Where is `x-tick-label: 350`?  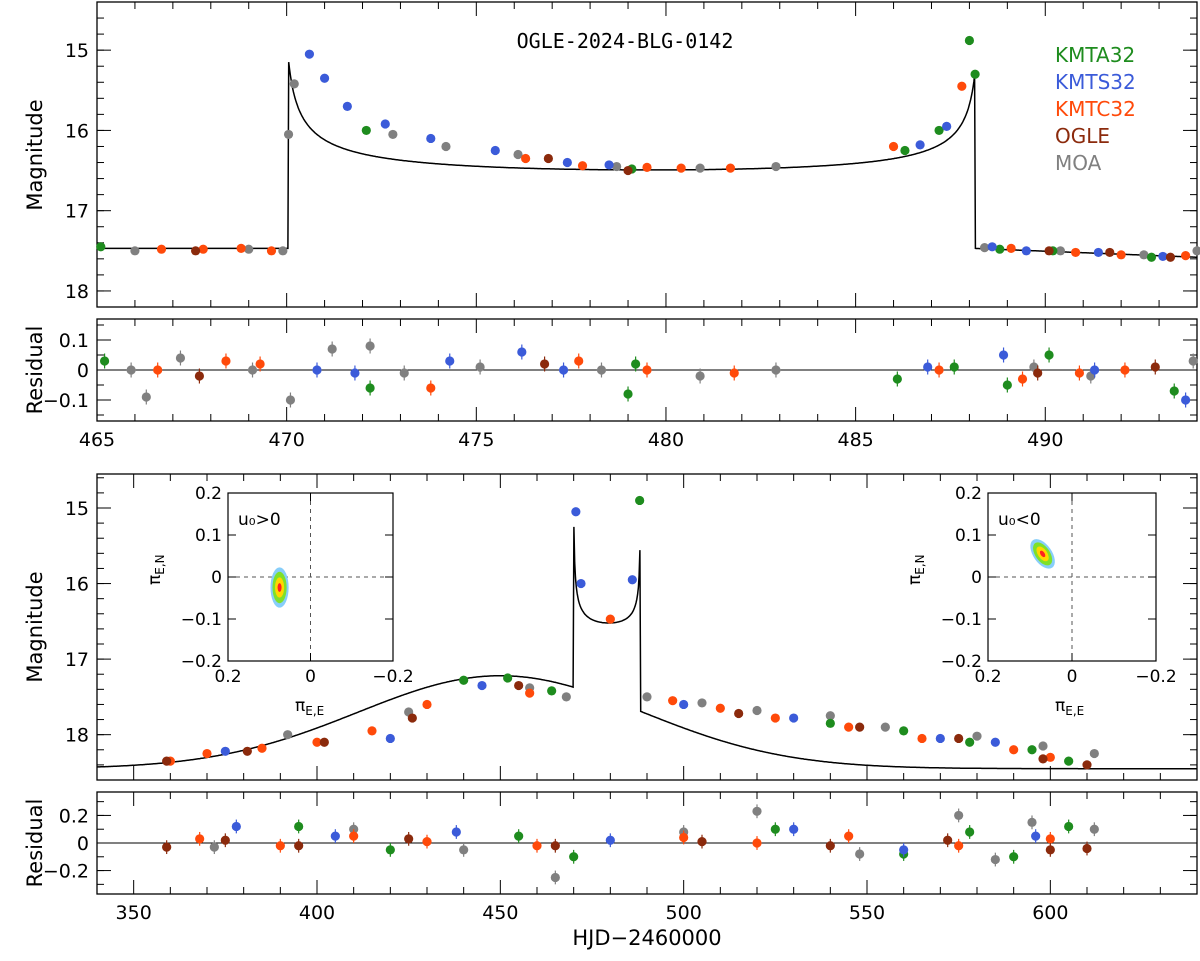
x-tick-label: 350 is located at coordinates (134, 913).